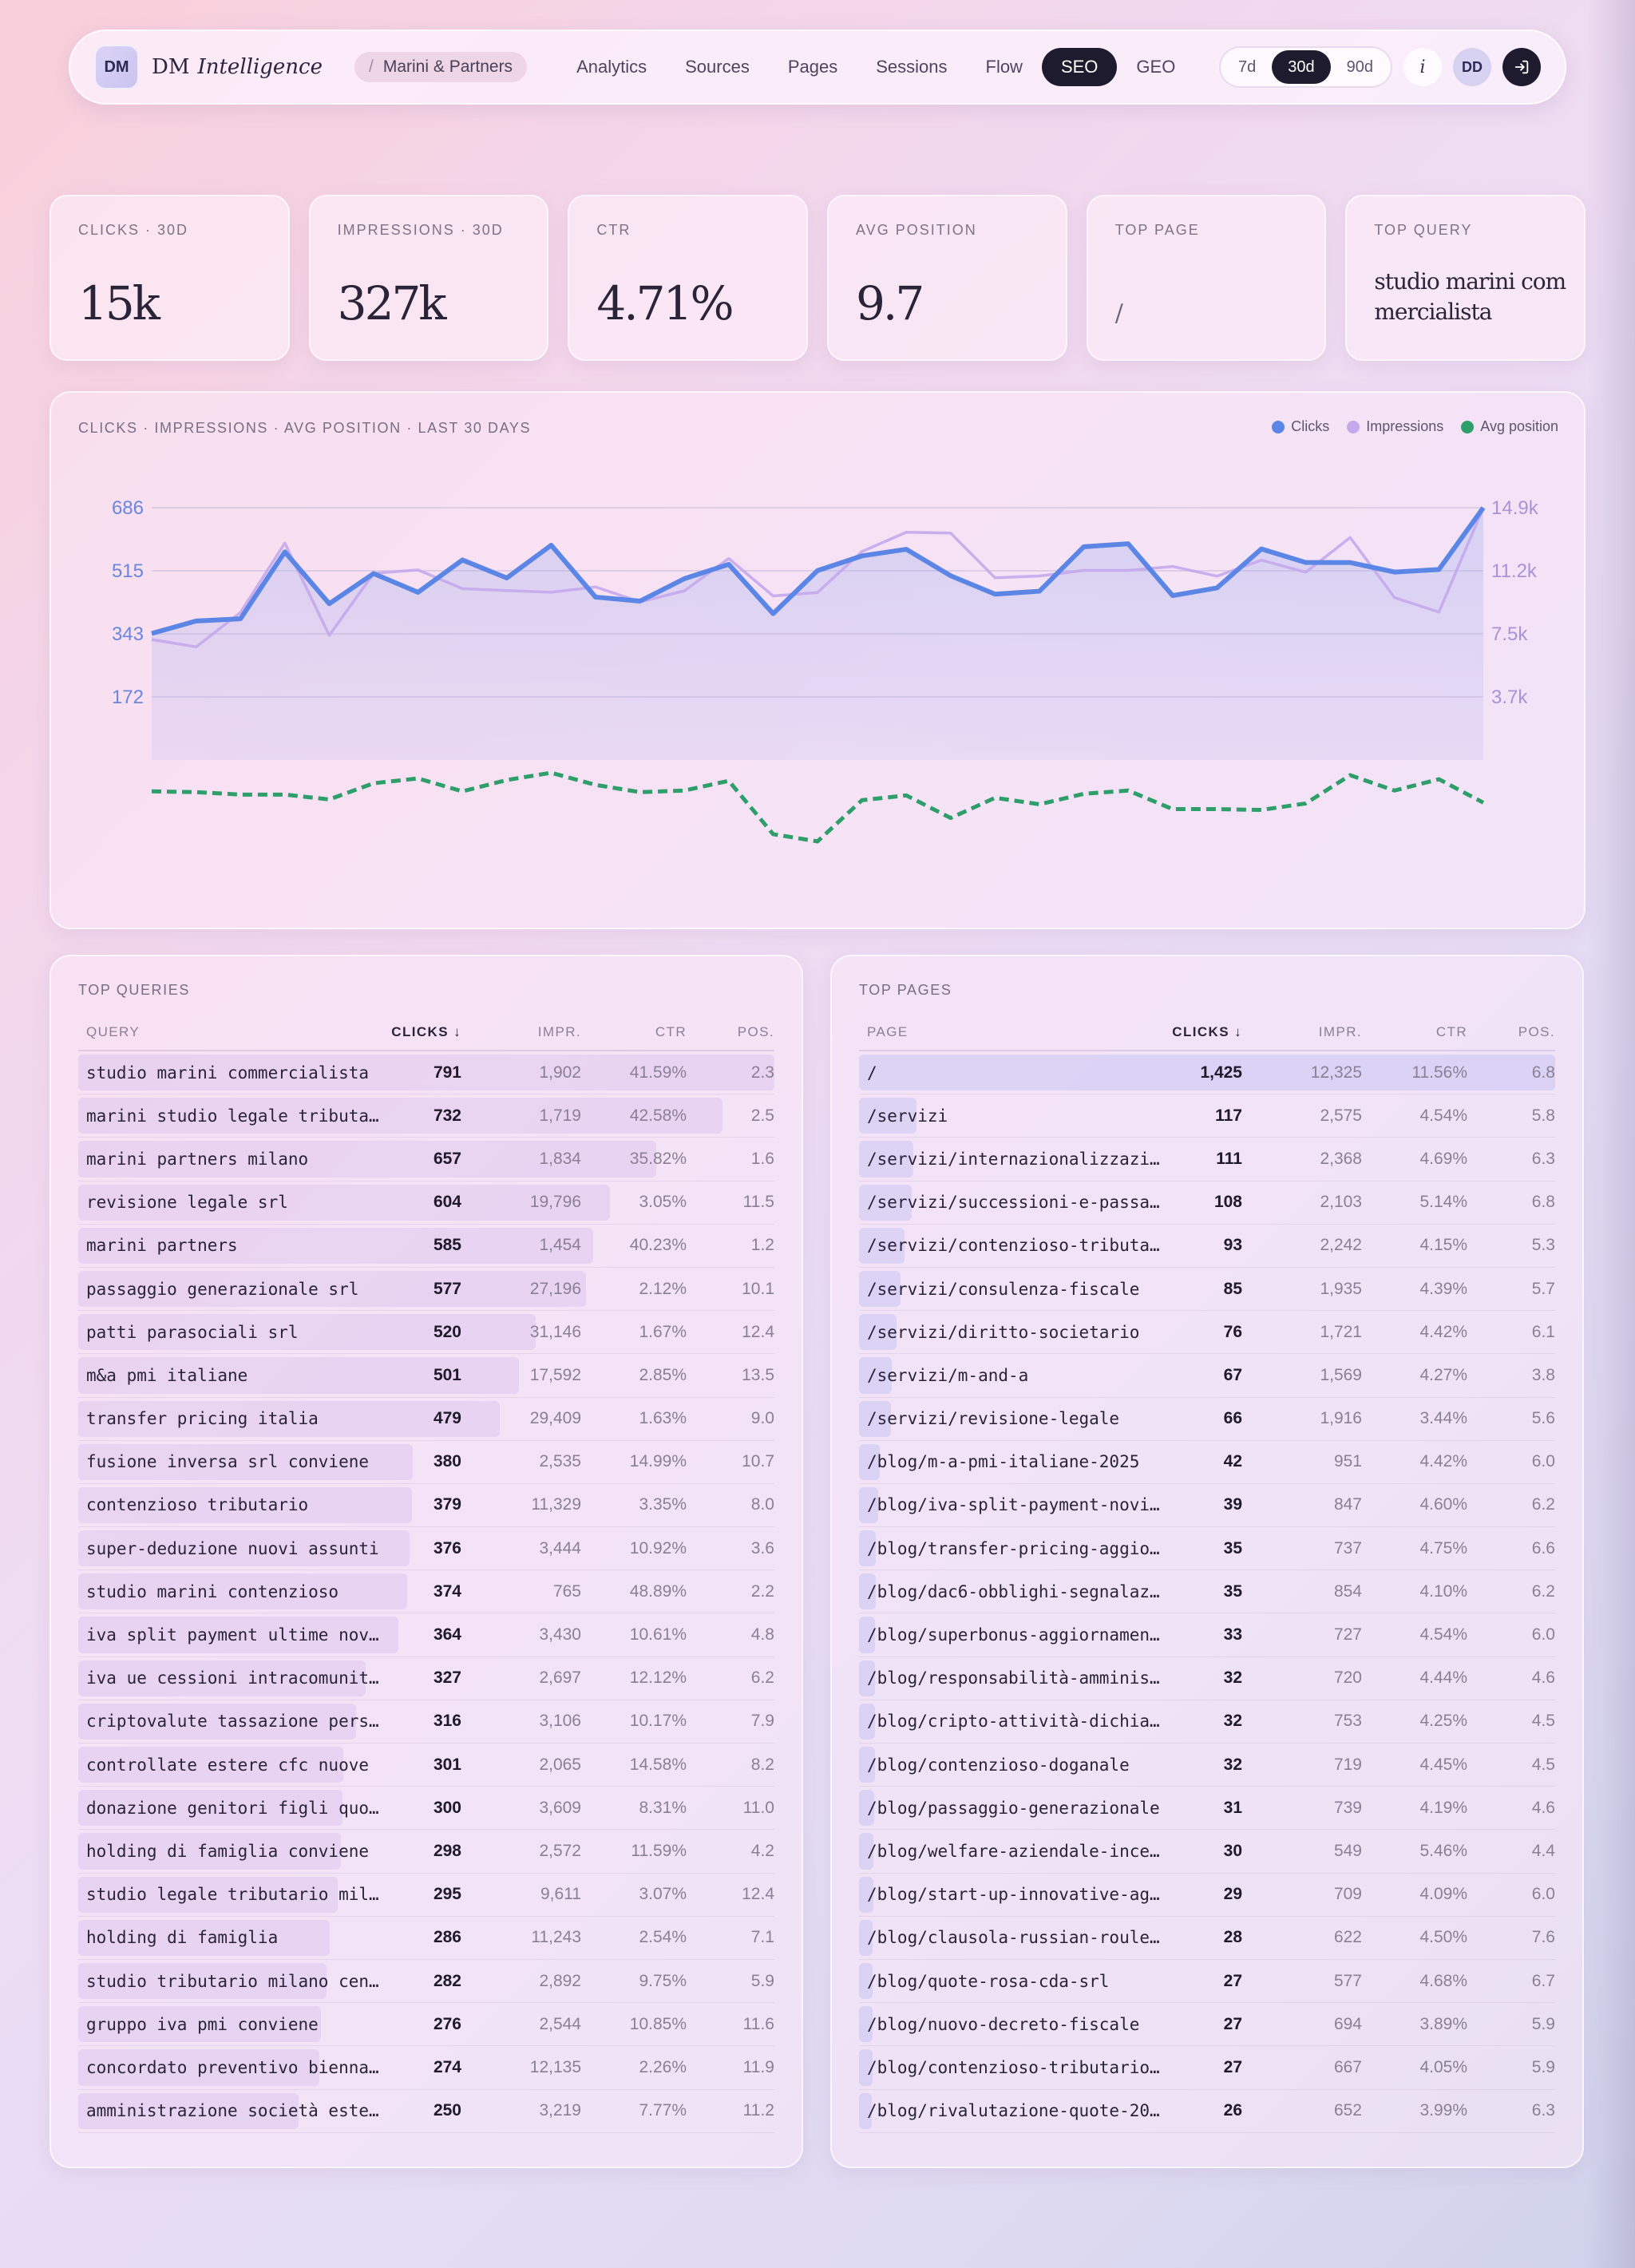 The image size is (1635, 2268). I want to click on query-row: m&a pmi italiane 501 17,592 2.85% 13.5, so click(426, 1376).